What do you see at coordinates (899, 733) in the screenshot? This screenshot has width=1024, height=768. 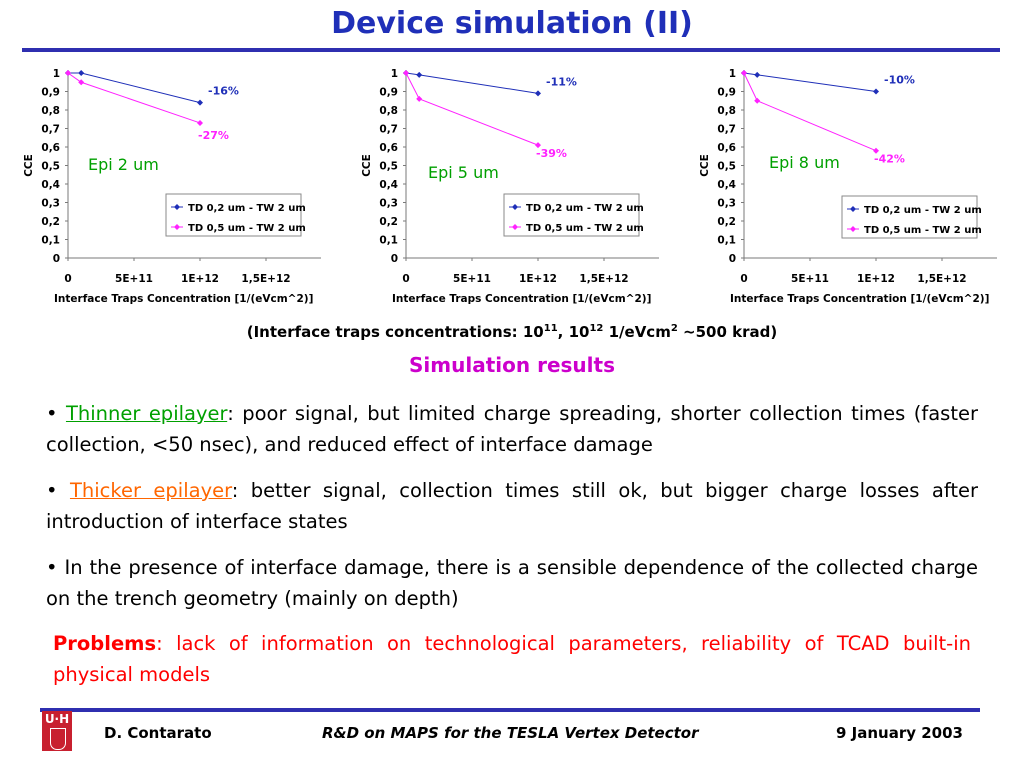 I see `footer-date: 9 January 2003` at bounding box center [899, 733].